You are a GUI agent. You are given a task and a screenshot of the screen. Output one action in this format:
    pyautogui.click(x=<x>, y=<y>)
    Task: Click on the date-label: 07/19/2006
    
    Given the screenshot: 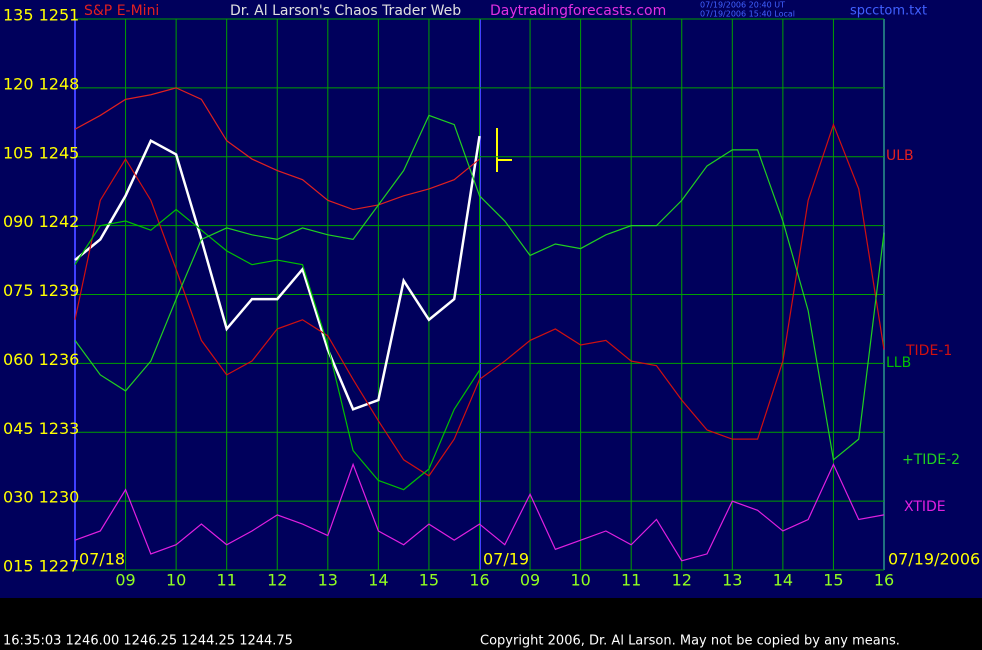 What is the action you would take?
    pyautogui.click(x=934, y=559)
    